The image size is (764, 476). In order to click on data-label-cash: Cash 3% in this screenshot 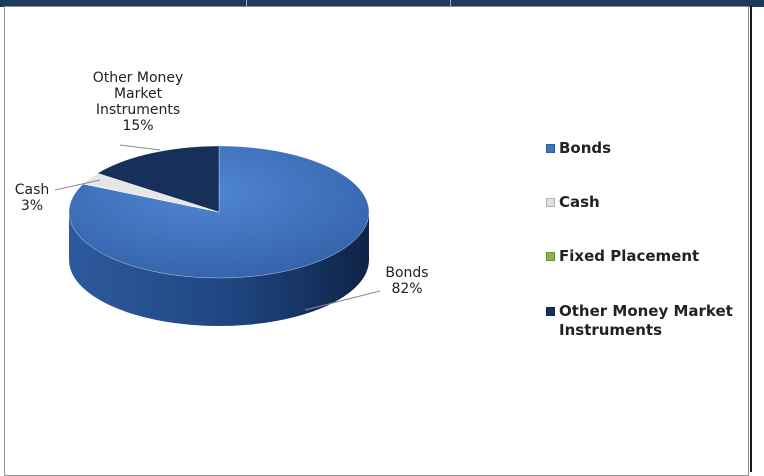, I will do `click(32, 198)`.